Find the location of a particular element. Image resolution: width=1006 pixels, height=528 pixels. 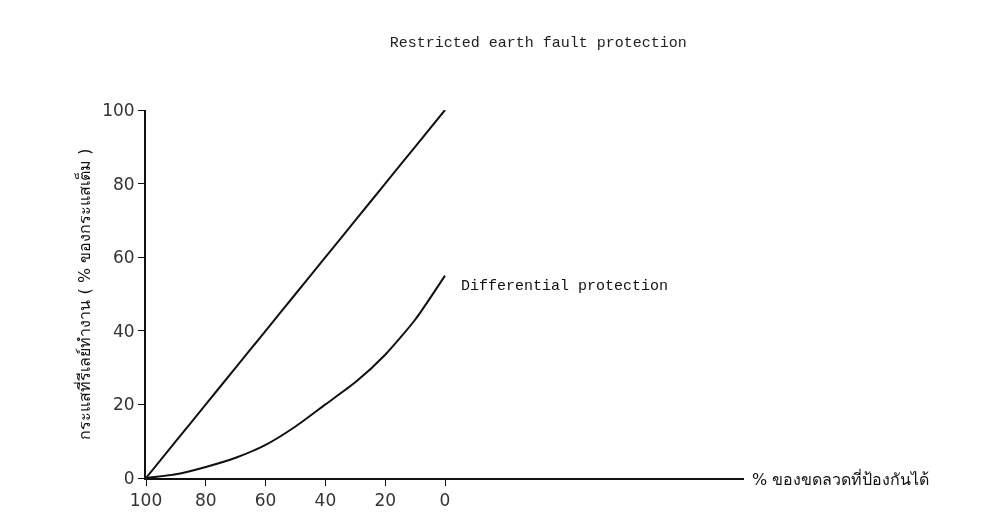

x-tick-label: 0 is located at coordinates (445, 500).